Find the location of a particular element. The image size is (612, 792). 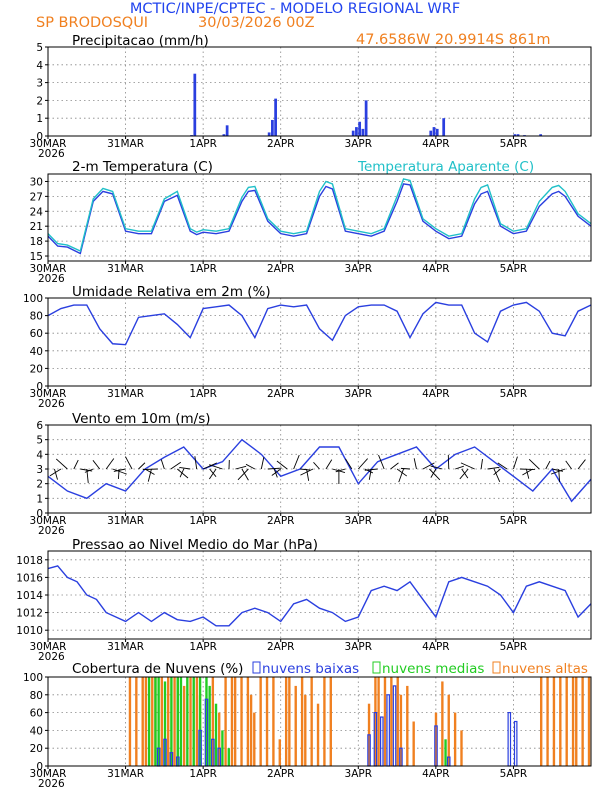

precip-ytick-label: 3 is located at coordinates (39, 84).